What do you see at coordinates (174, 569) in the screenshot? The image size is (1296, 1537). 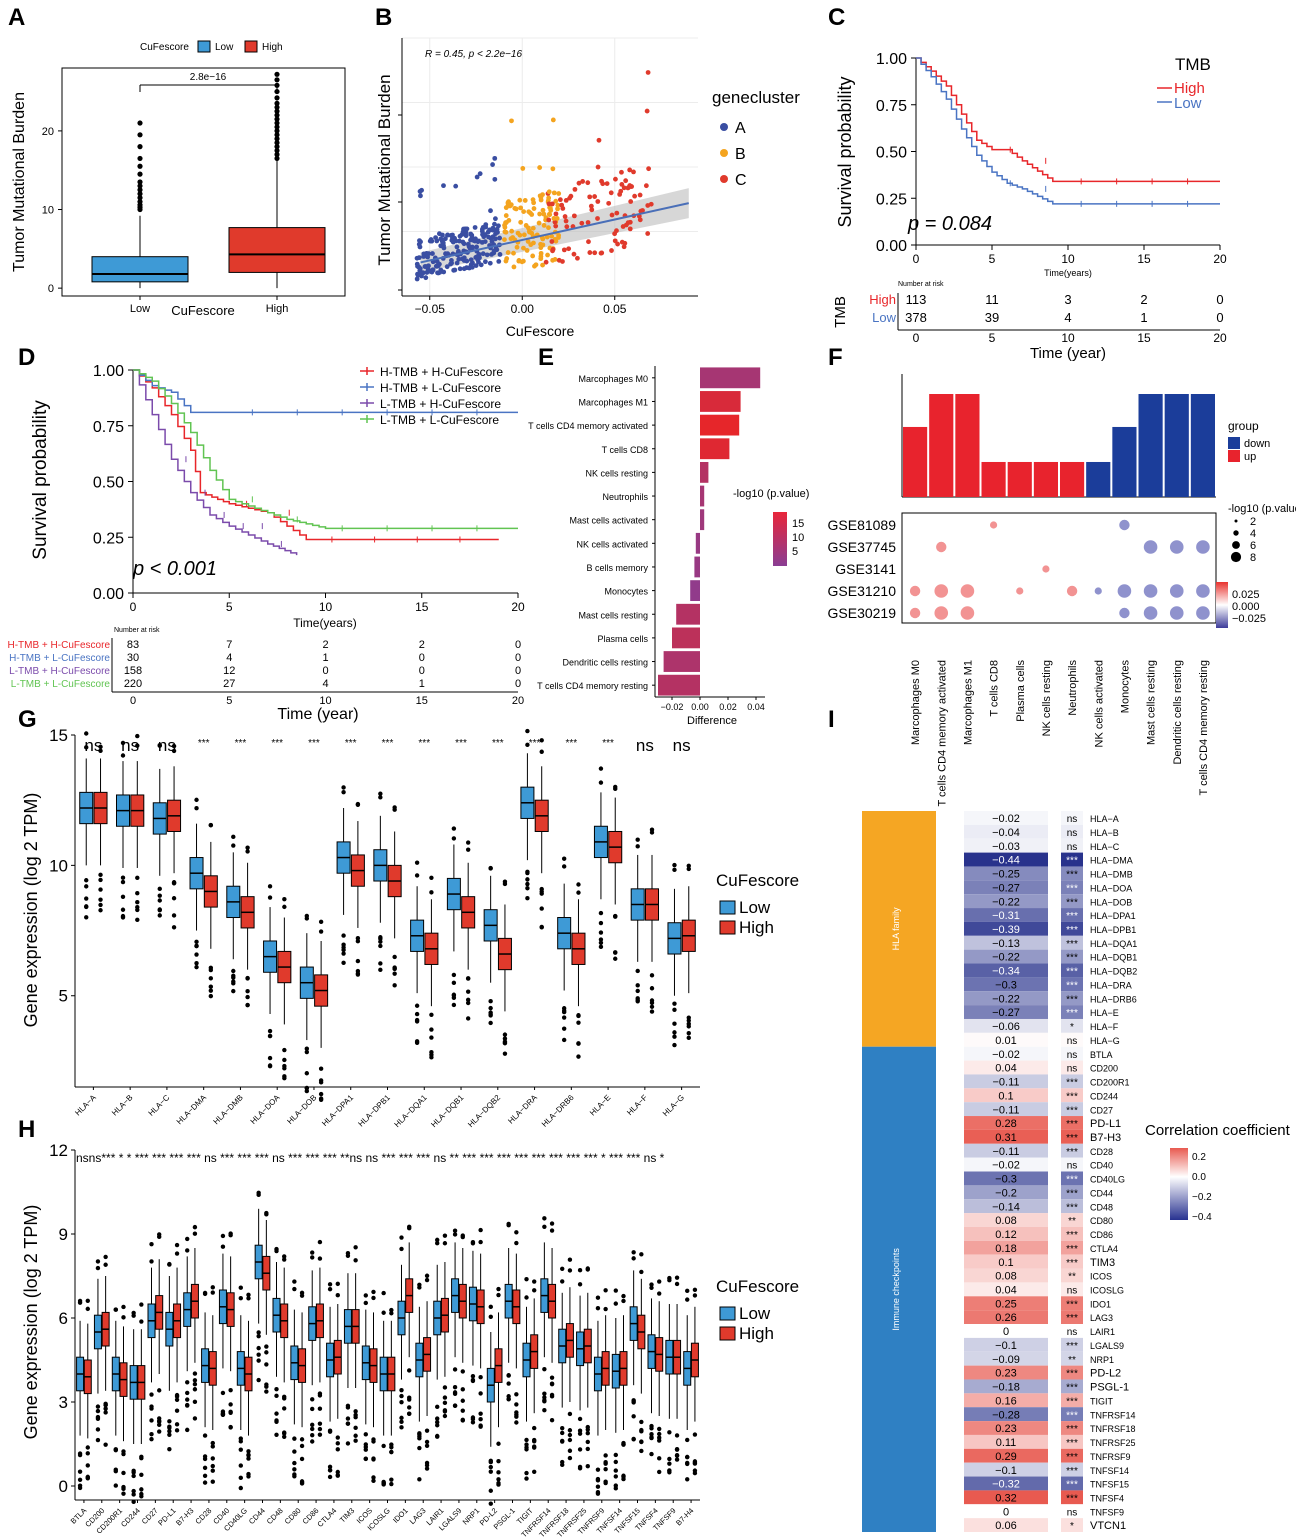 I see `pvalue-label: p < 0.001` at bounding box center [174, 569].